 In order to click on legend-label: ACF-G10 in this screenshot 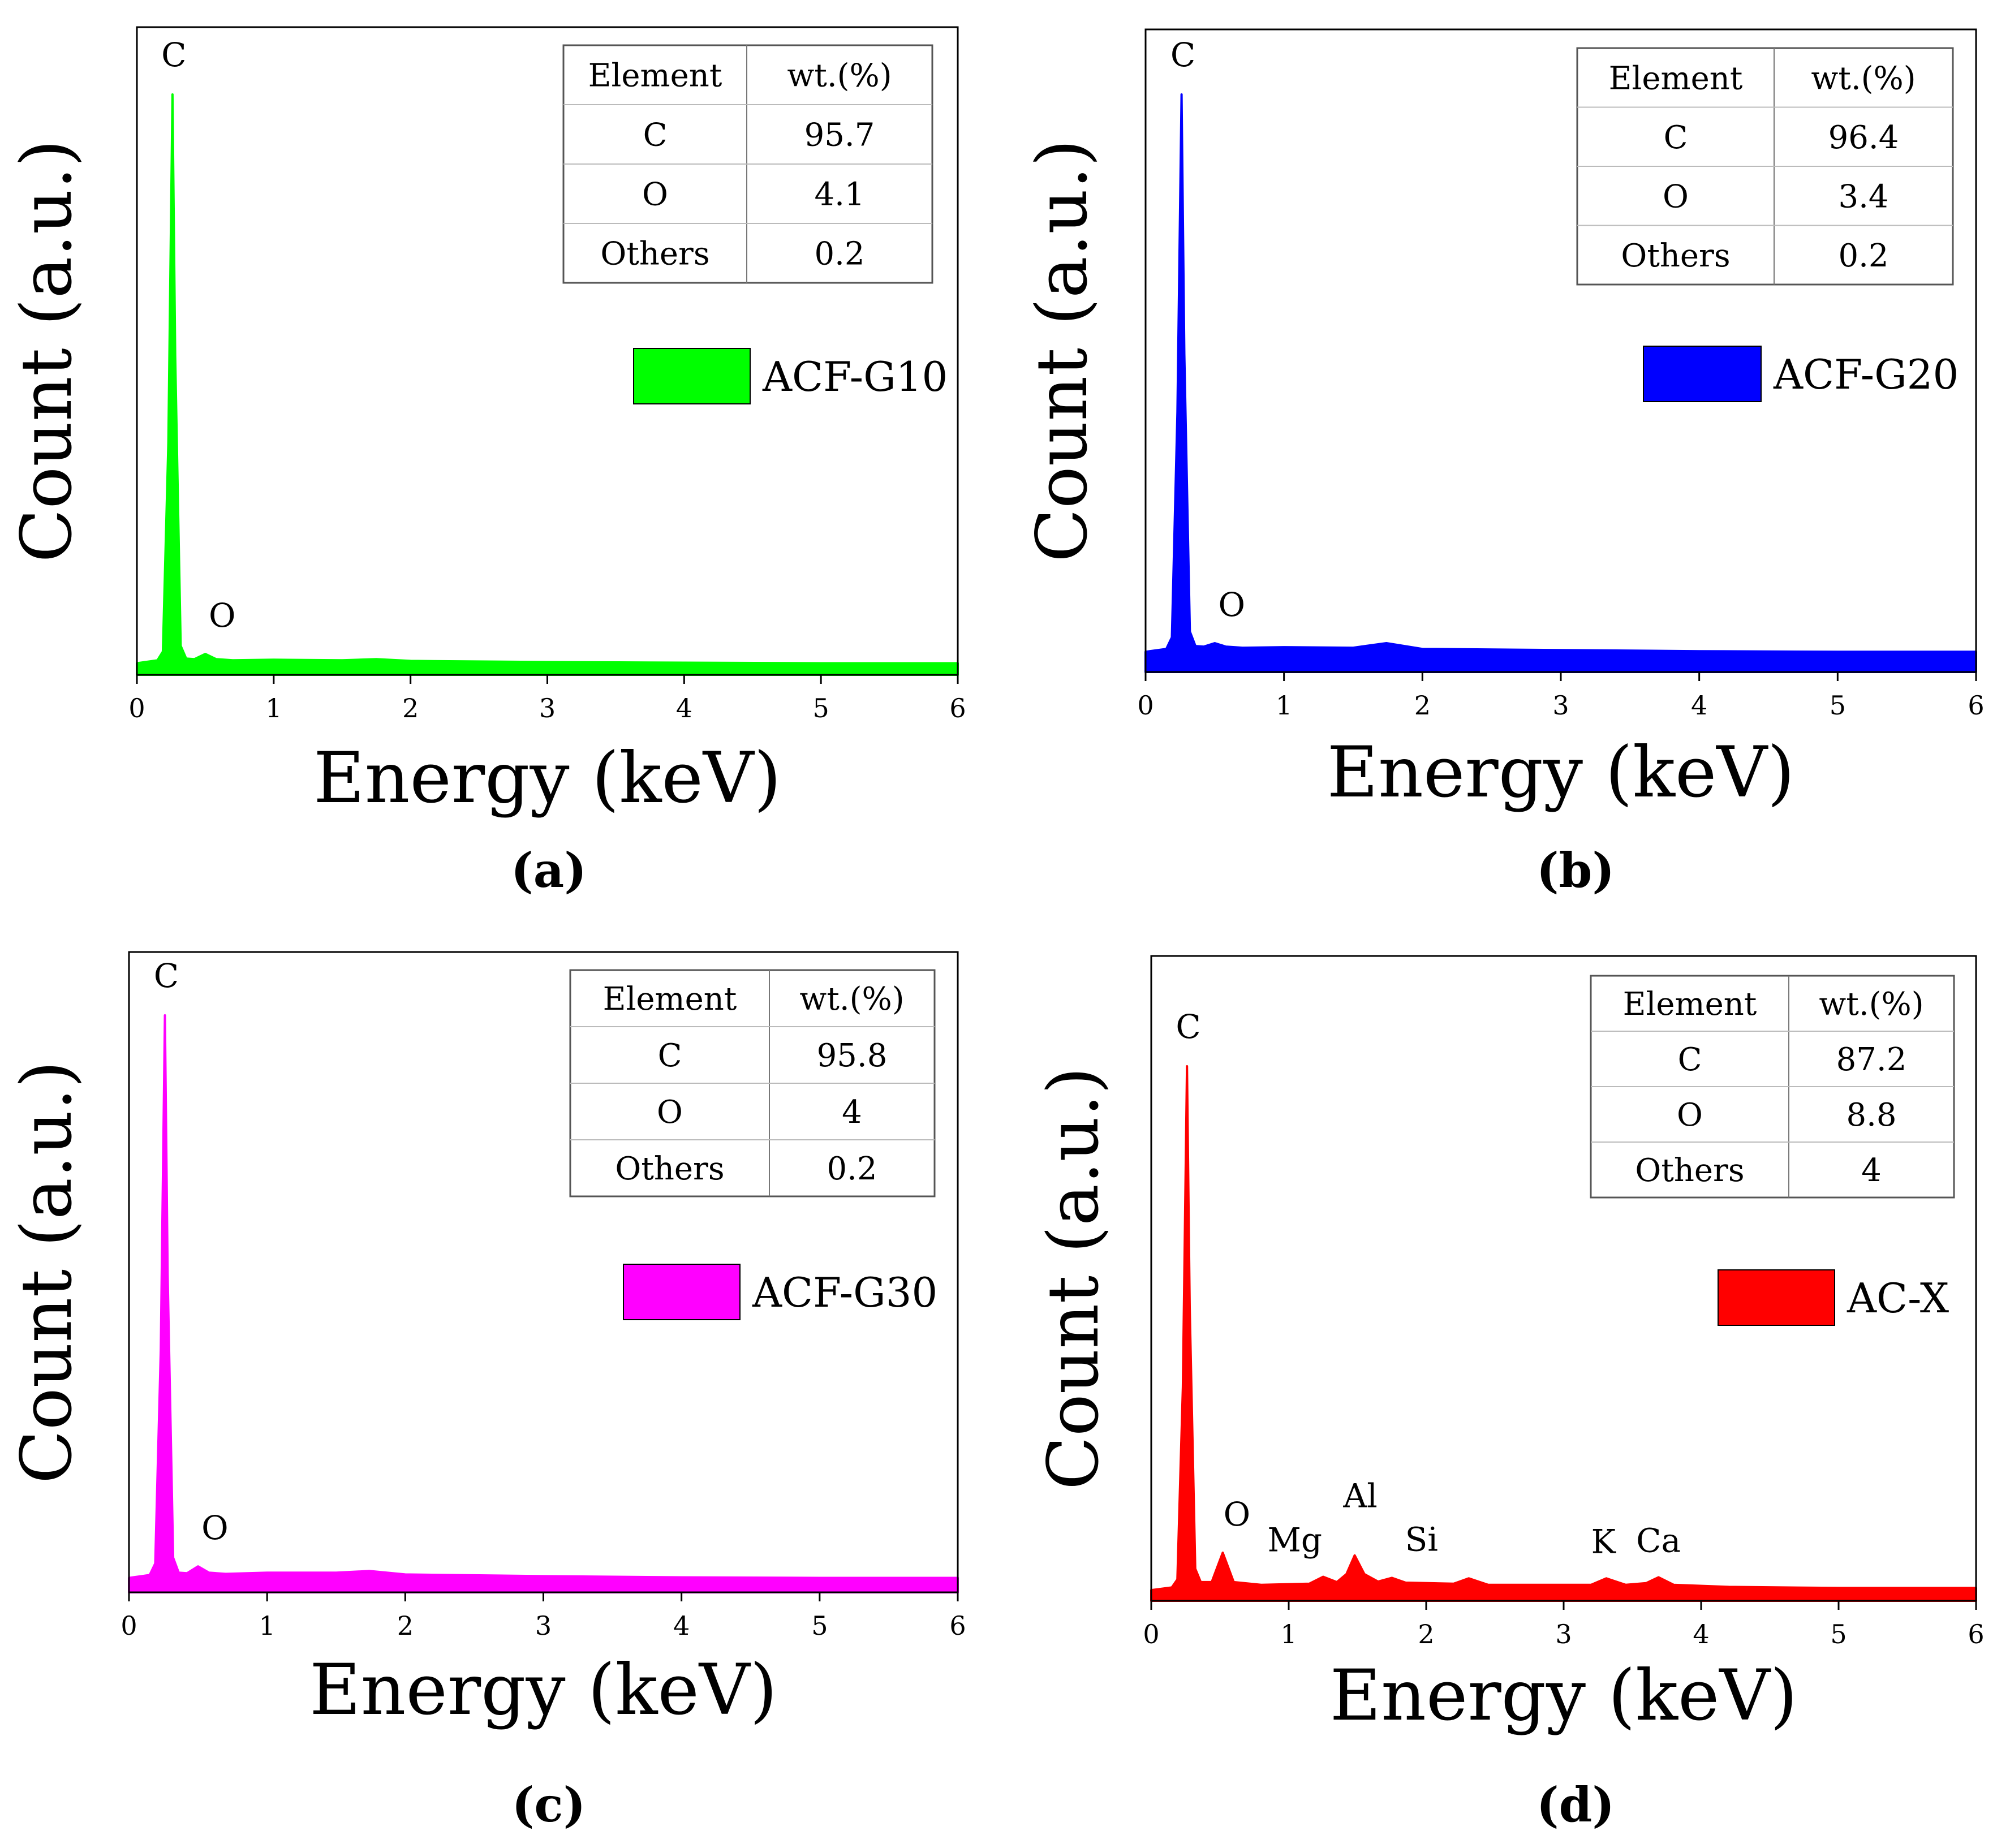, I will do `click(855, 376)`.